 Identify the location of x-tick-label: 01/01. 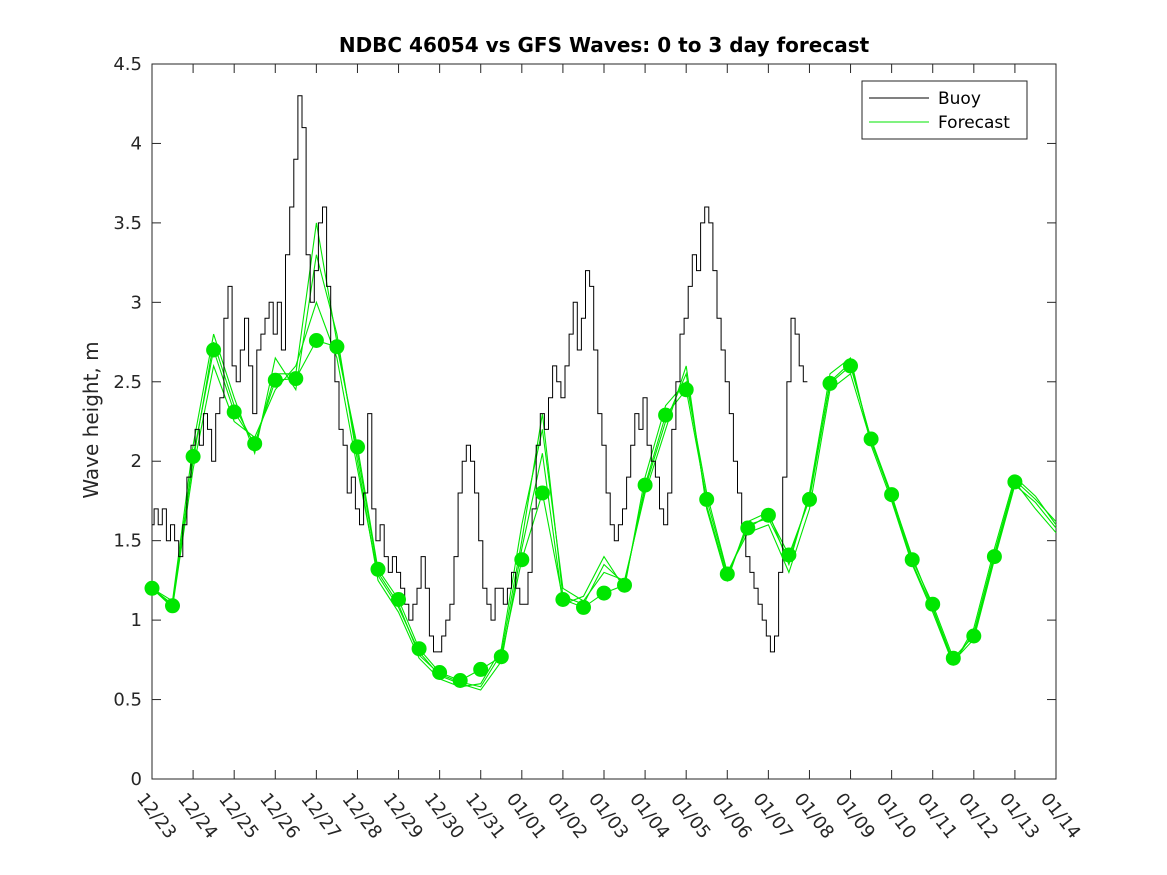
(526, 816).